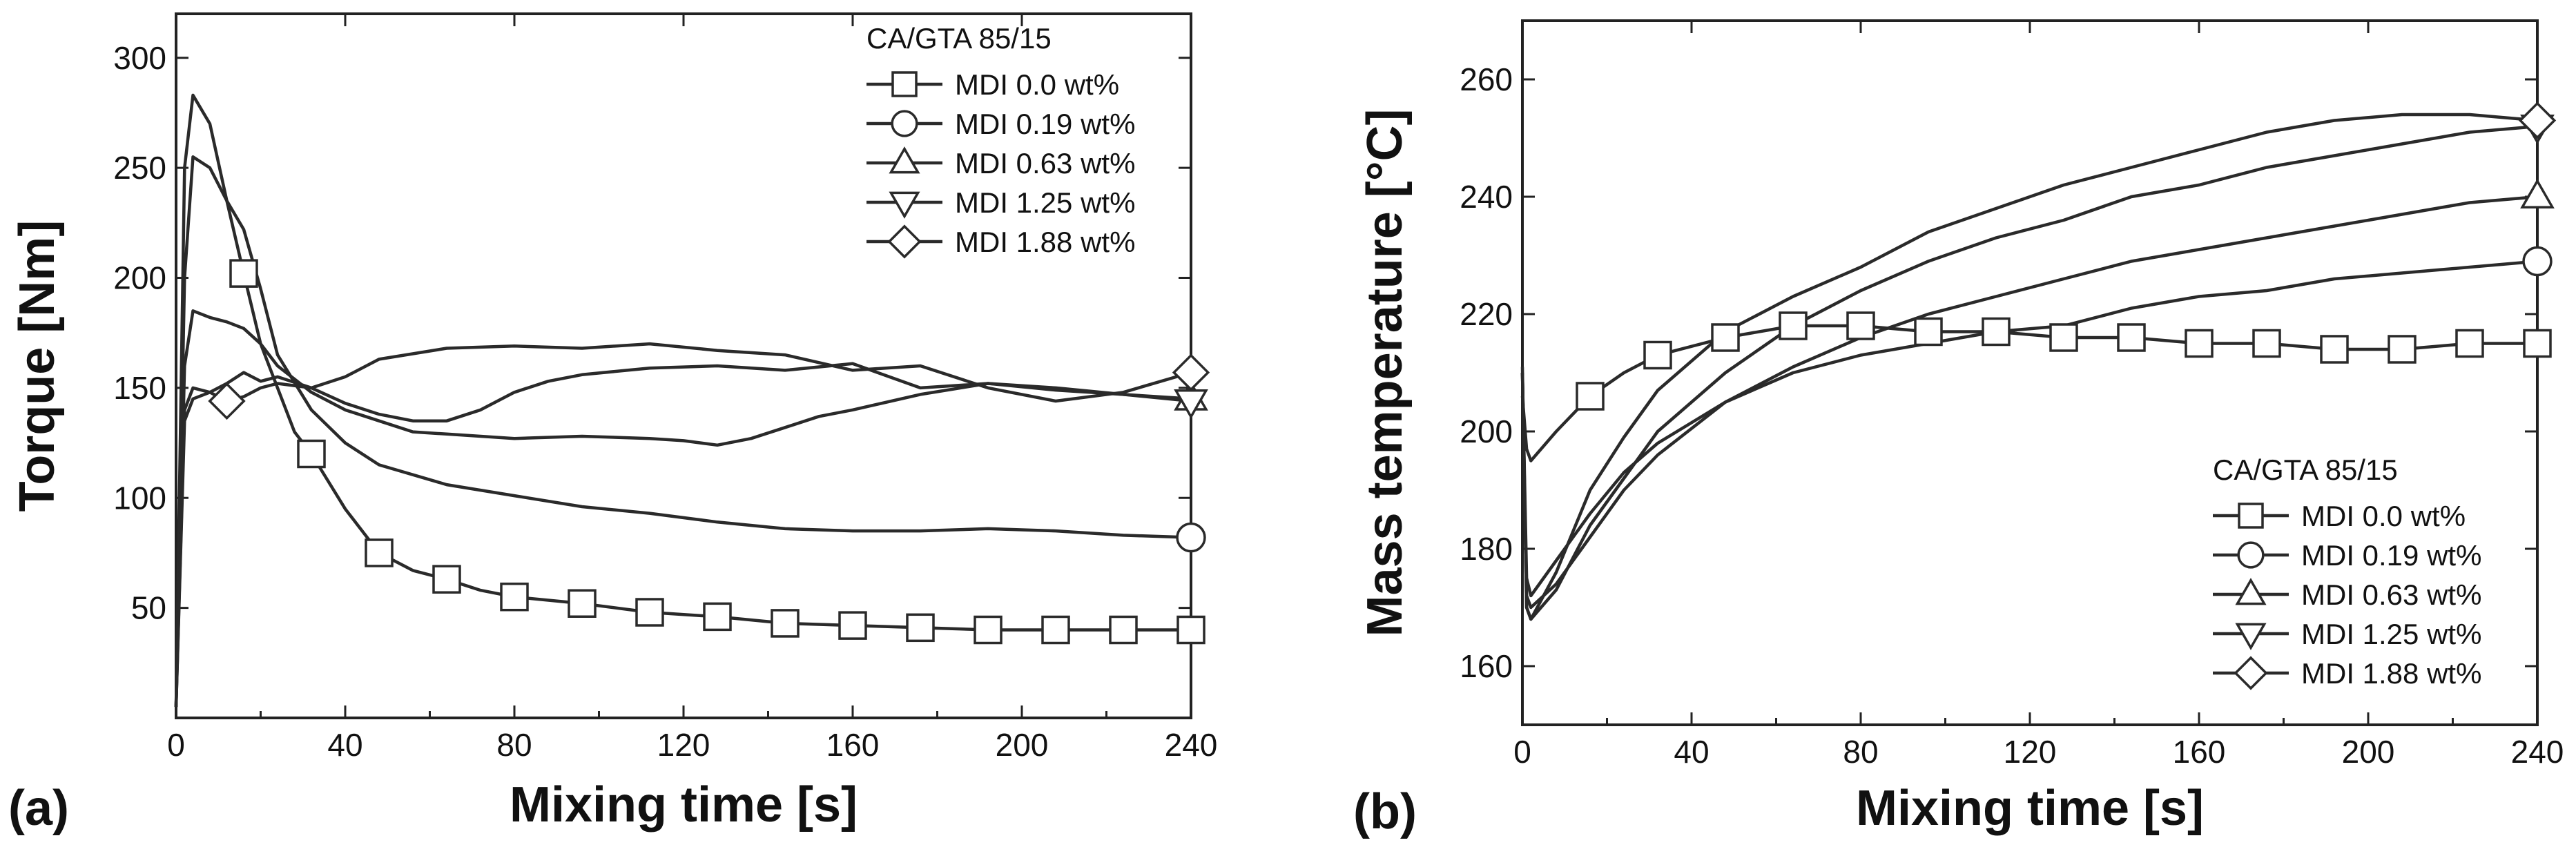 The height and width of the screenshot is (847, 2576). Describe the element at coordinates (139, 278) in the screenshot. I see `y-tick-label-a: 200` at that location.